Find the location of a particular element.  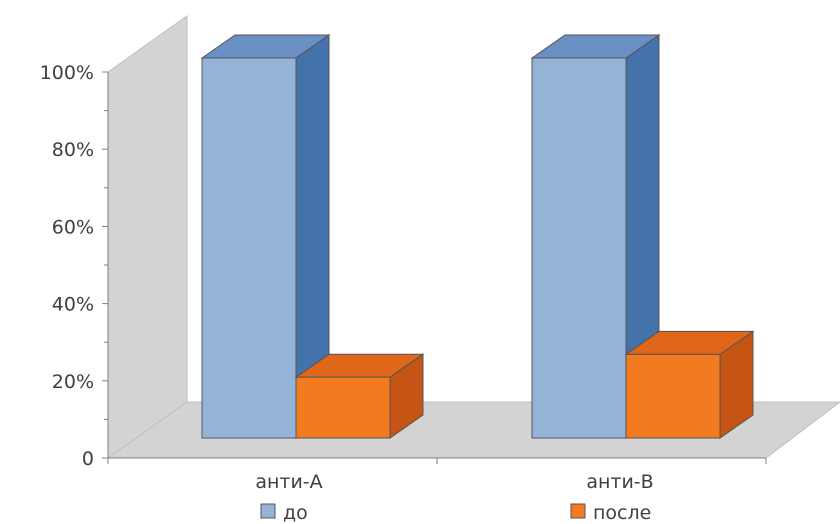

y-tick-label: 100% is located at coordinates (67, 73).